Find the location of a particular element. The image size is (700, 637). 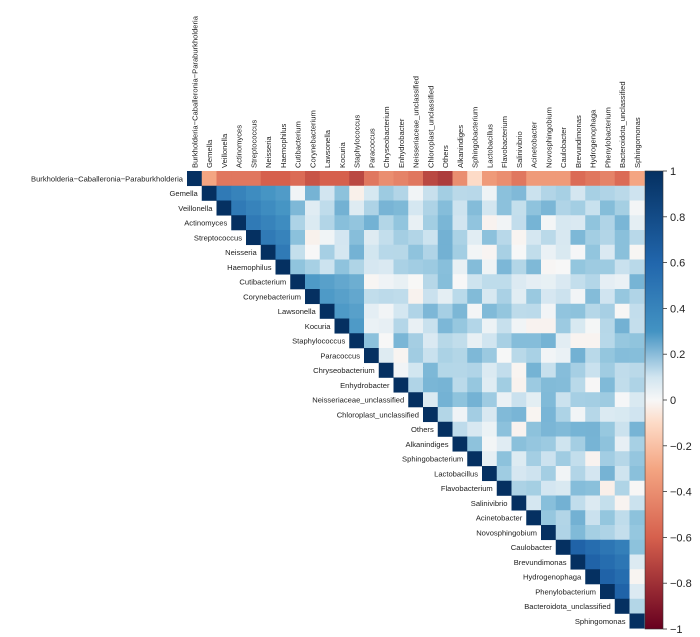

colorbar-tick-label: 0.4 is located at coordinates (677, 309).